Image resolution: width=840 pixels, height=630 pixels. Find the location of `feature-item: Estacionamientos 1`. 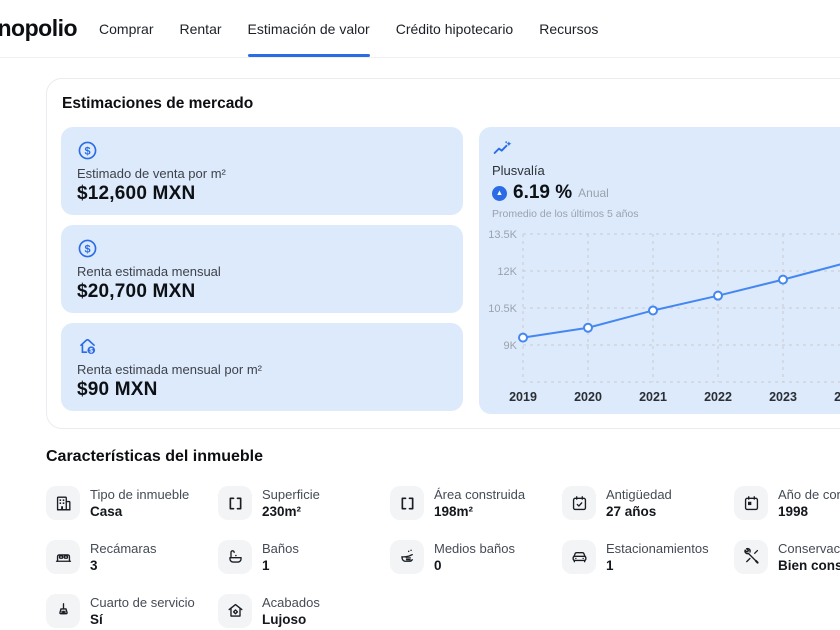

feature-item: Estacionamientos 1 is located at coordinates (648, 557).